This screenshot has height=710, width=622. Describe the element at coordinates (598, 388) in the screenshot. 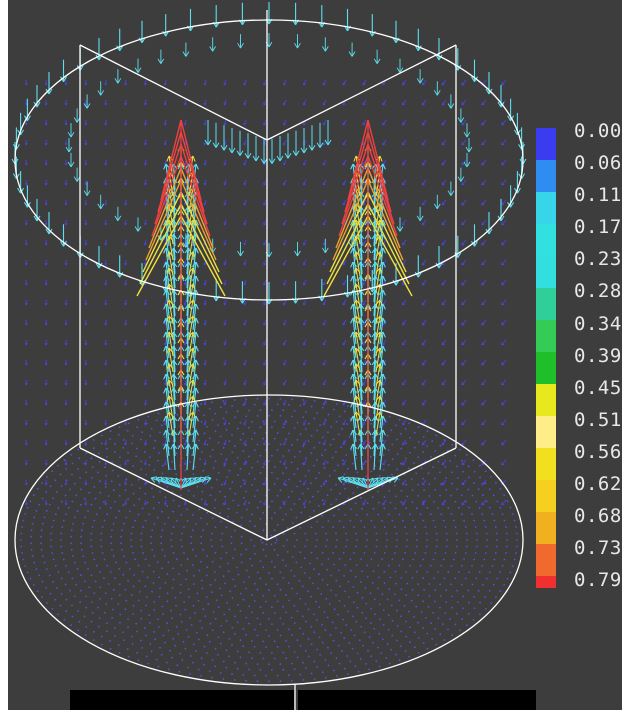

I see `colorbar-tick-8: 0.45` at that location.